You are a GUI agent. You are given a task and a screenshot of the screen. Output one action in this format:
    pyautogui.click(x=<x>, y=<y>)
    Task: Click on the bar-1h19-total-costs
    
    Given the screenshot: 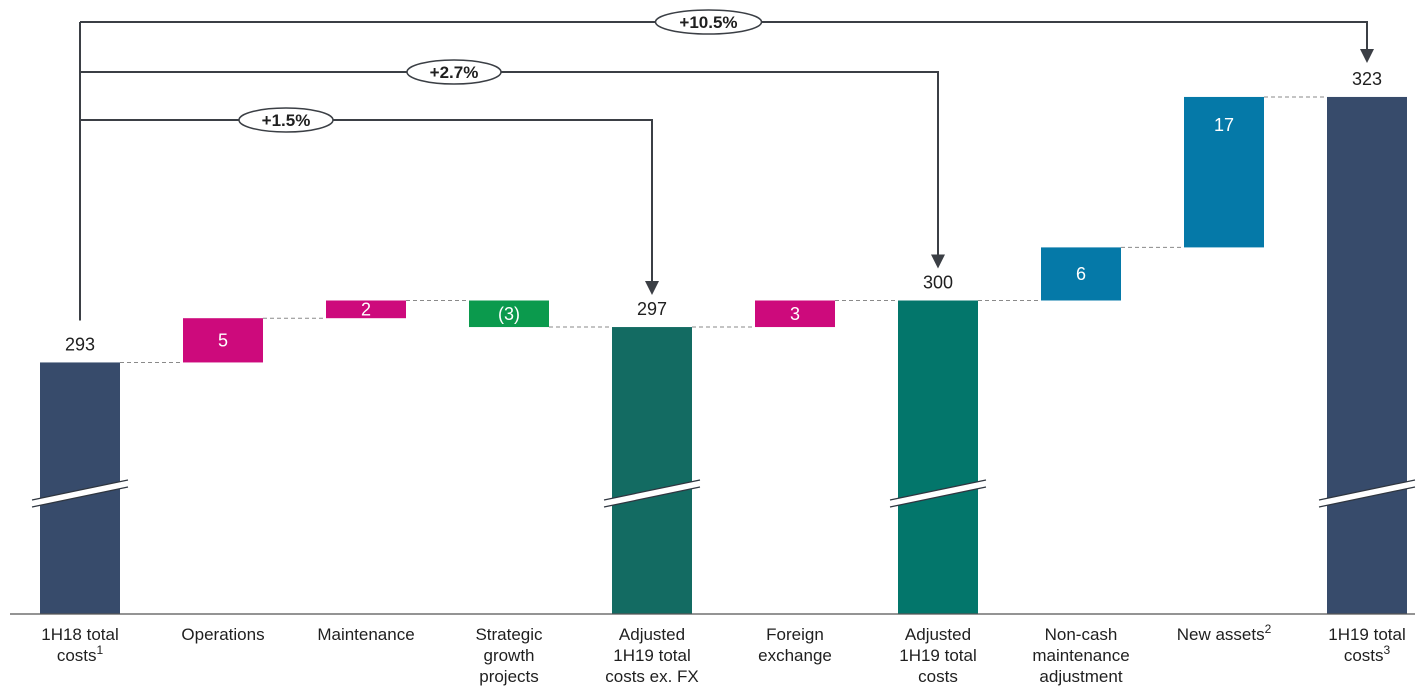 What is the action you would take?
    pyautogui.click(x=1367, y=355)
    